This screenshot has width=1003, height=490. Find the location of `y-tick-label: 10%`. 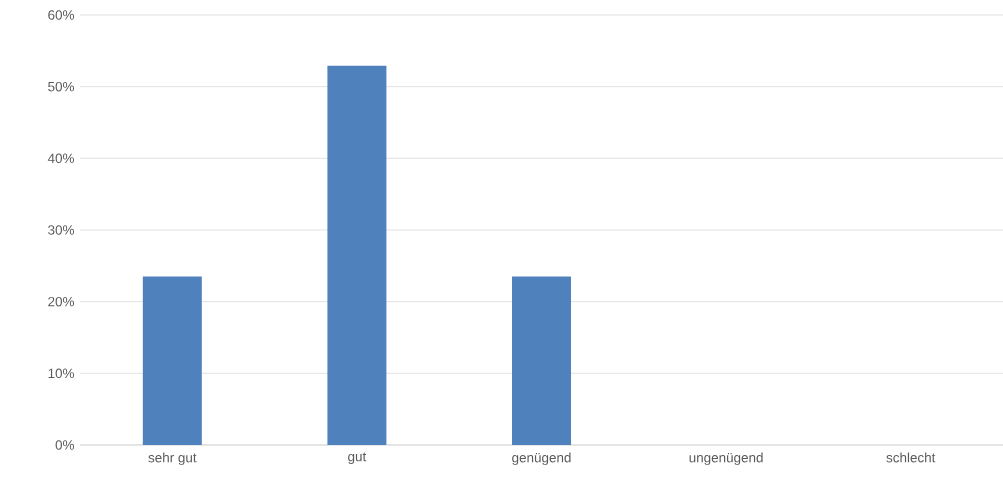

y-tick-label: 10% is located at coordinates (61, 373).